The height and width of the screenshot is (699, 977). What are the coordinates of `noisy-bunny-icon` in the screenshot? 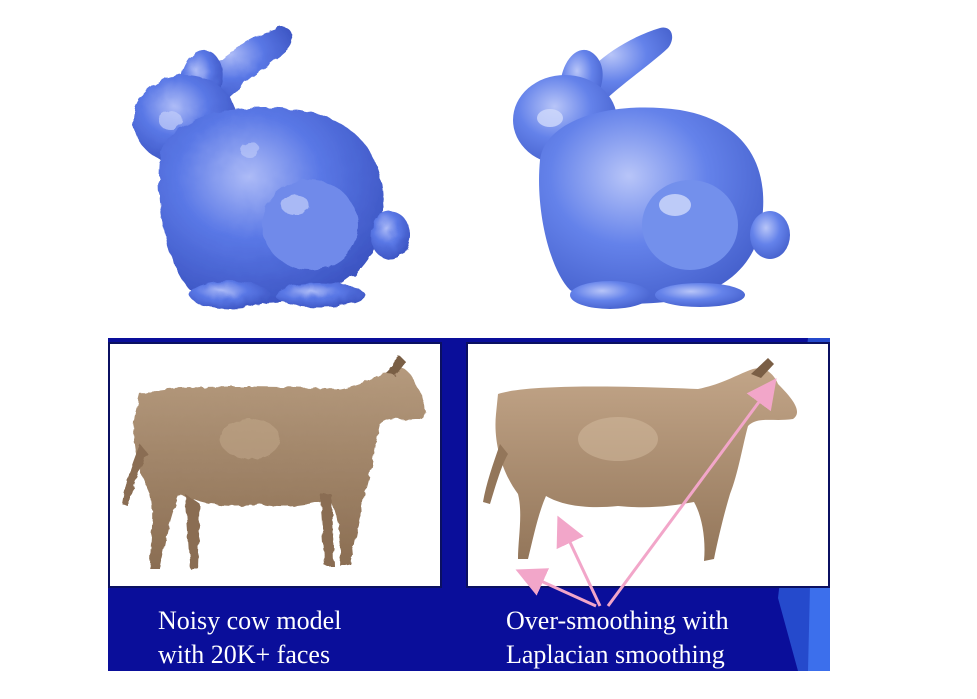 It's located at (265, 160).